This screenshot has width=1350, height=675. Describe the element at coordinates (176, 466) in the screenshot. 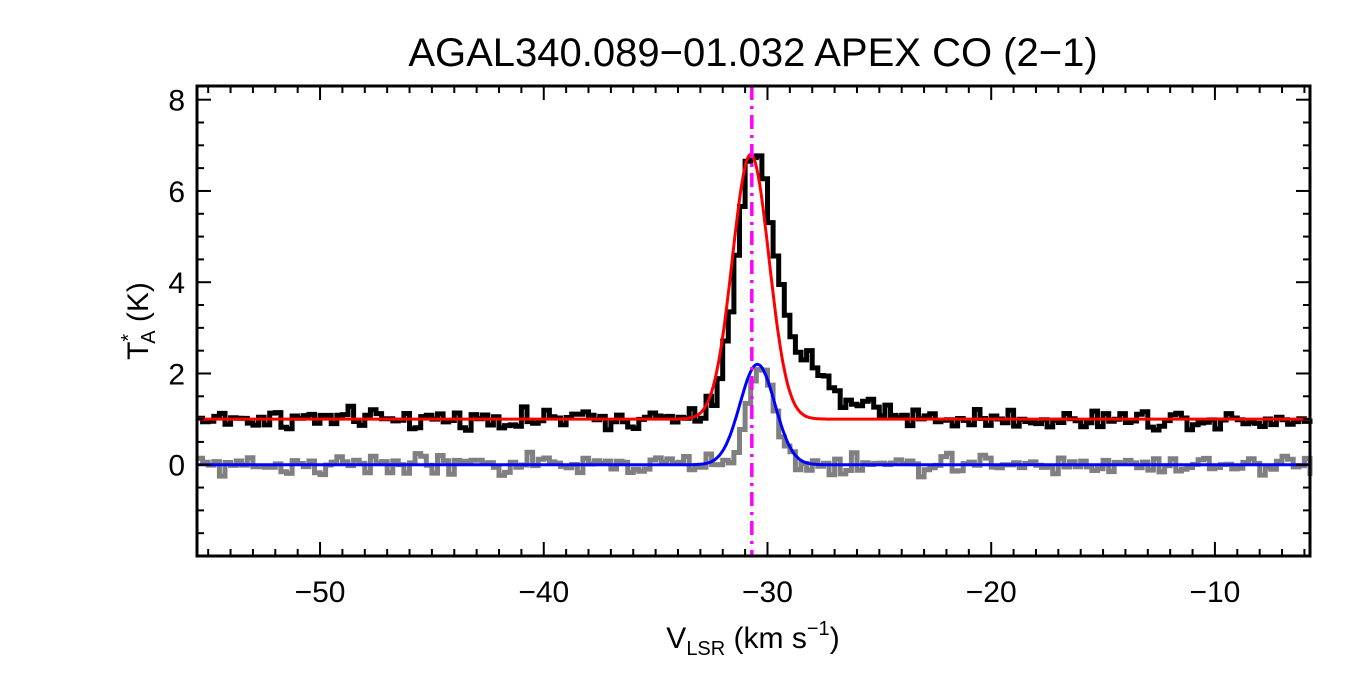

I see `y-tick-label: 0` at that location.